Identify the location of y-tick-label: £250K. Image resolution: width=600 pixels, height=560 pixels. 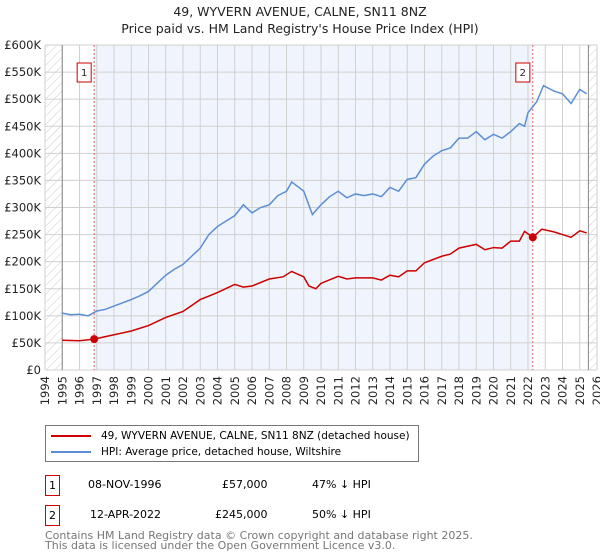
(22, 235).